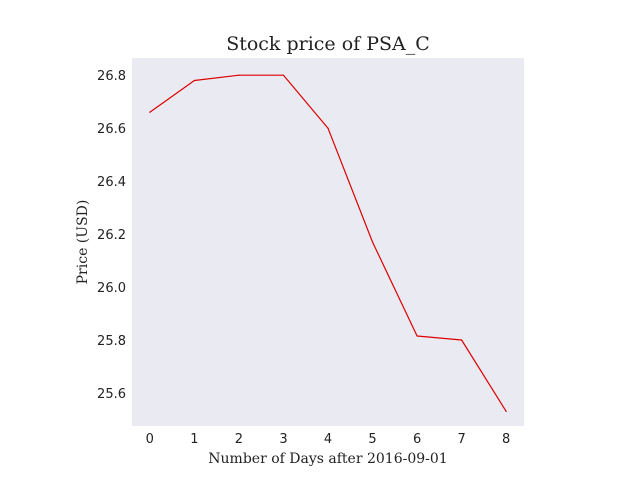  I want to click on x-tick-label: 7, so click(461, 439).